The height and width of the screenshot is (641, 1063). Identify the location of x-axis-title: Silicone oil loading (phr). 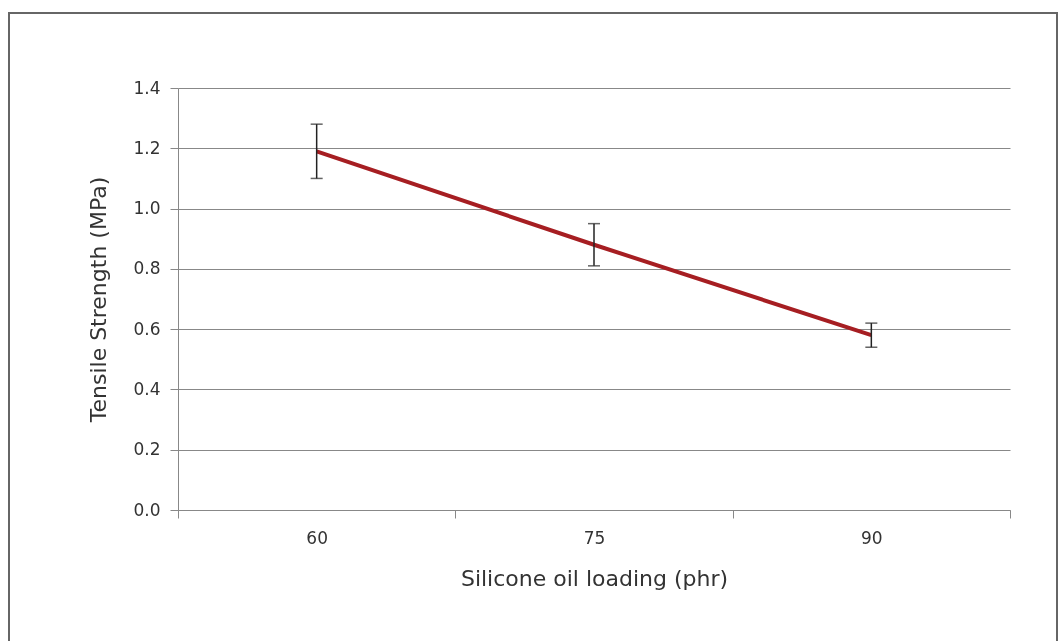
(594, 578).